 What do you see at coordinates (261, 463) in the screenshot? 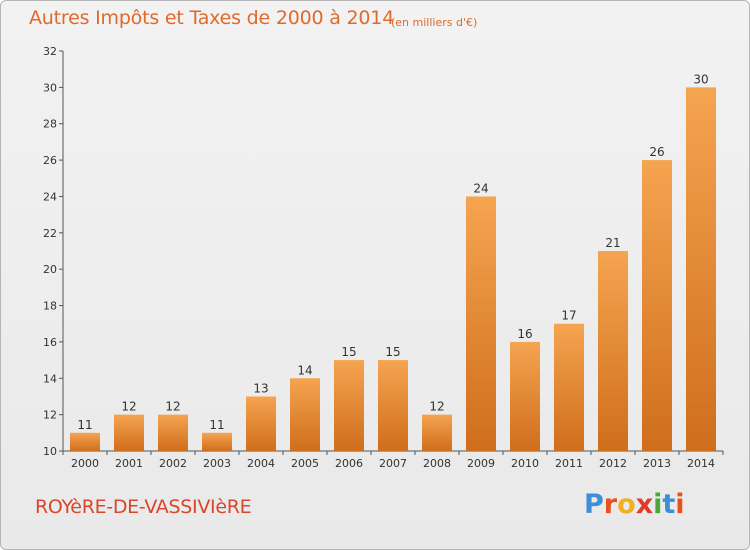
I see `x-tick-label: 2004` at bounding box center [261, 463].